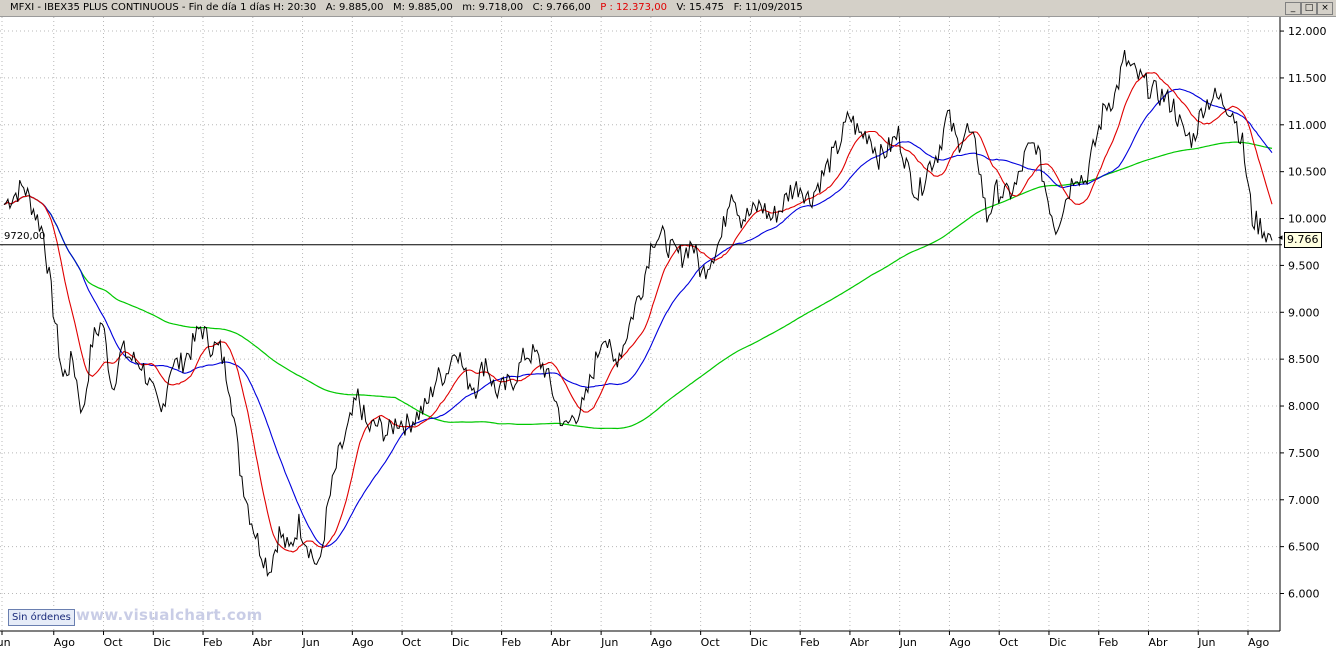 Image resolution: width=1336 pixels, height=649 pixels. What do you see at coordinates (1309, 8) in the screenshot?
I see `maximize-button: □` at bounding box center [1309, 8].